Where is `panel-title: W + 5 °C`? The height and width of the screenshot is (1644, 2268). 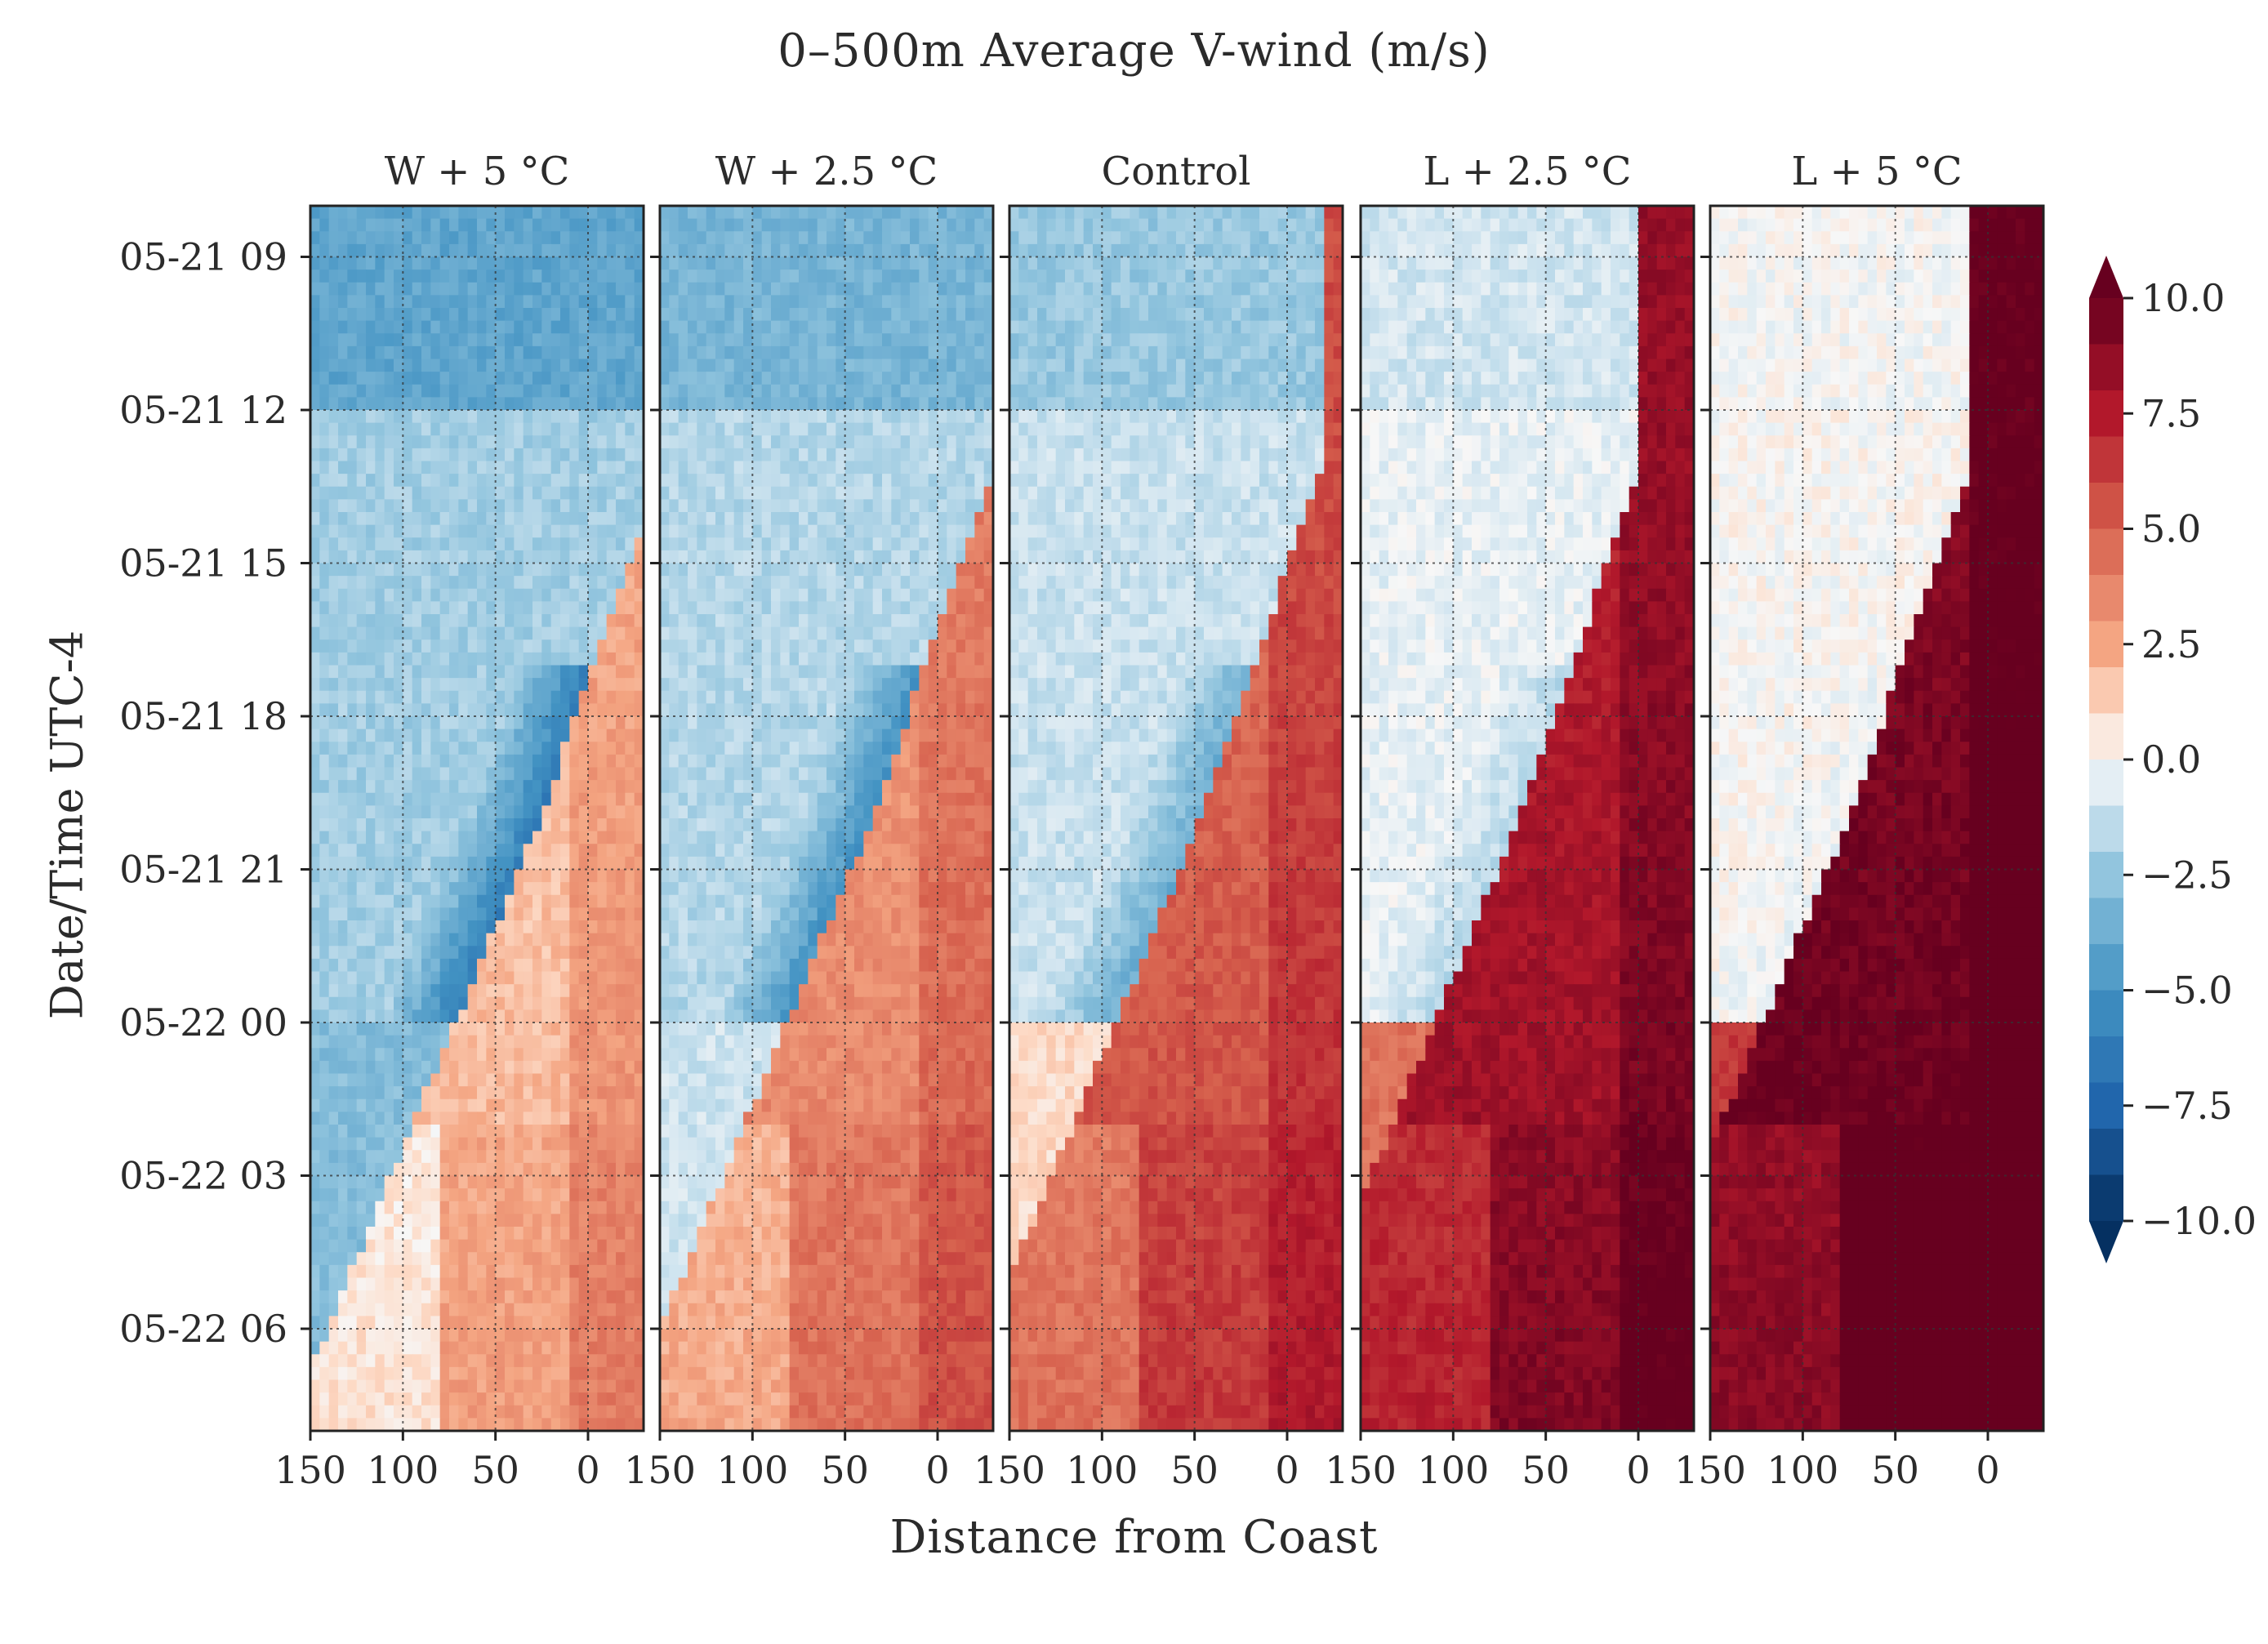 panel-title: W + 5 °C is located at coordinates (477, 171).